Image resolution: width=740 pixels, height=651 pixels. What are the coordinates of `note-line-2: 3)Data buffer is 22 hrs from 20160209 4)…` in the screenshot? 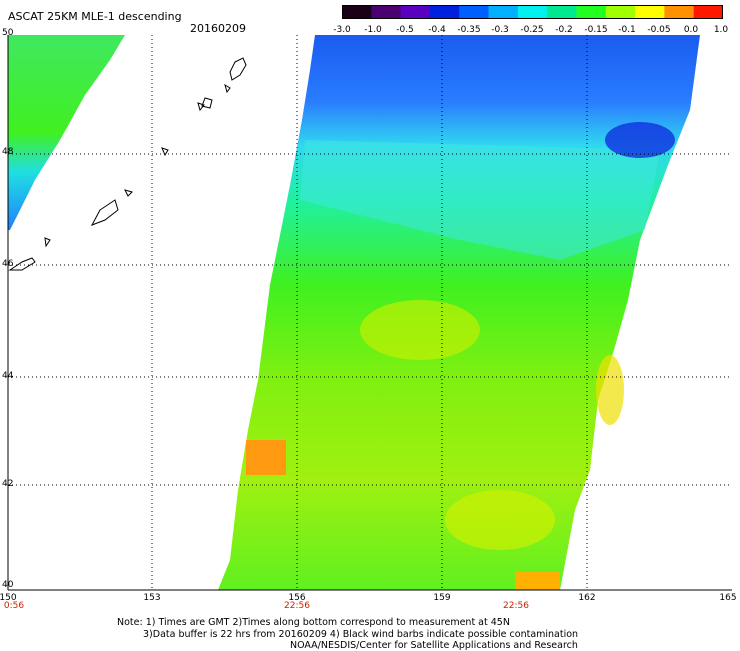 It's located at (361, 634).